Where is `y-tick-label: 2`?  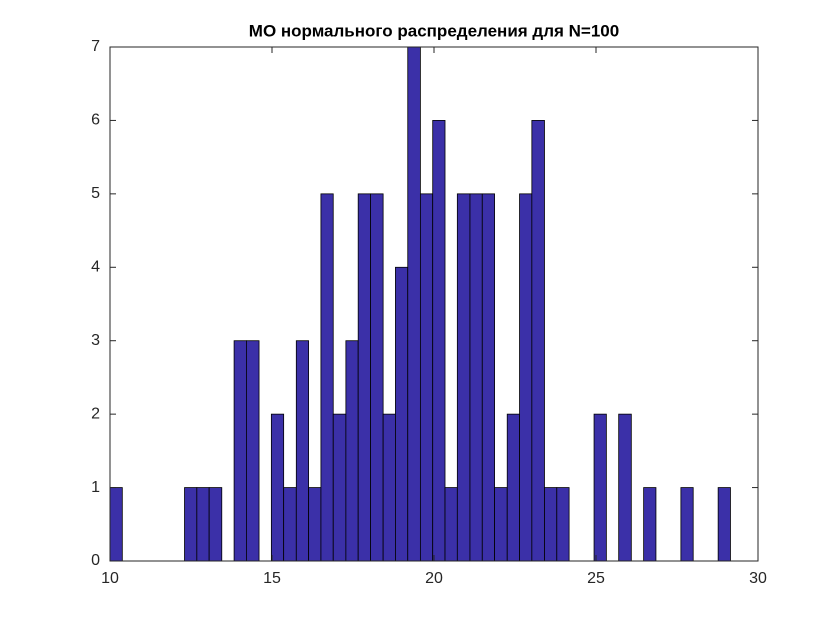
y-tick-label: 2 is located at coordinates (95, 413).